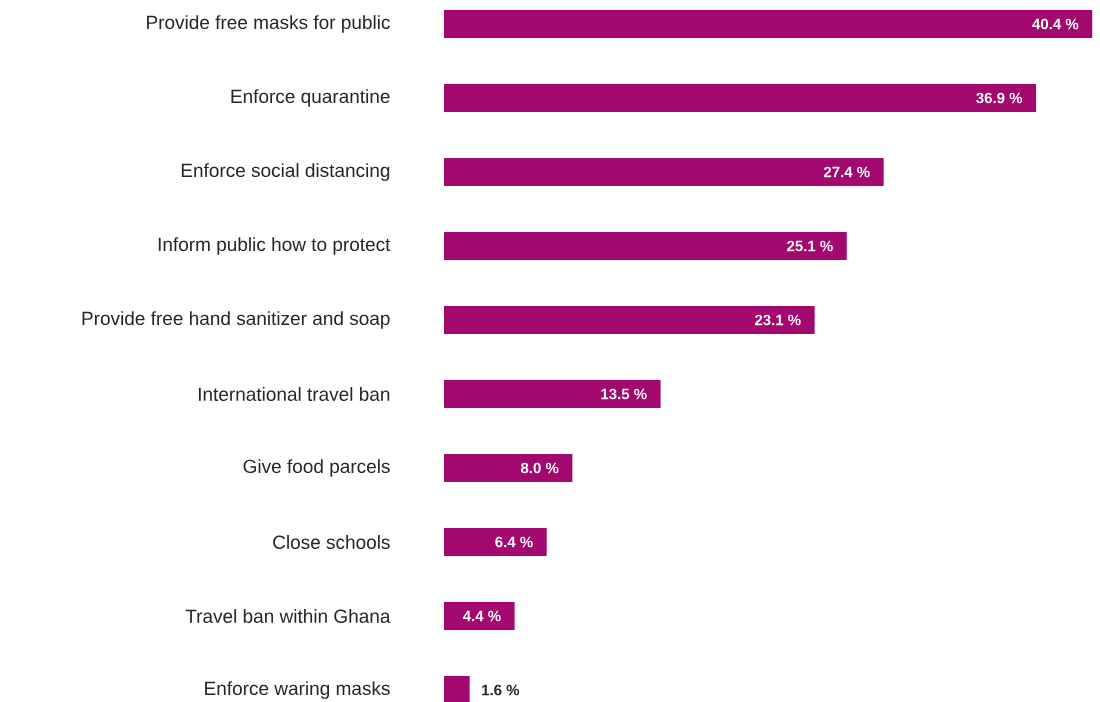  I want to click on y-tick-label: Travel ban within Ghana, so click(288, 616).